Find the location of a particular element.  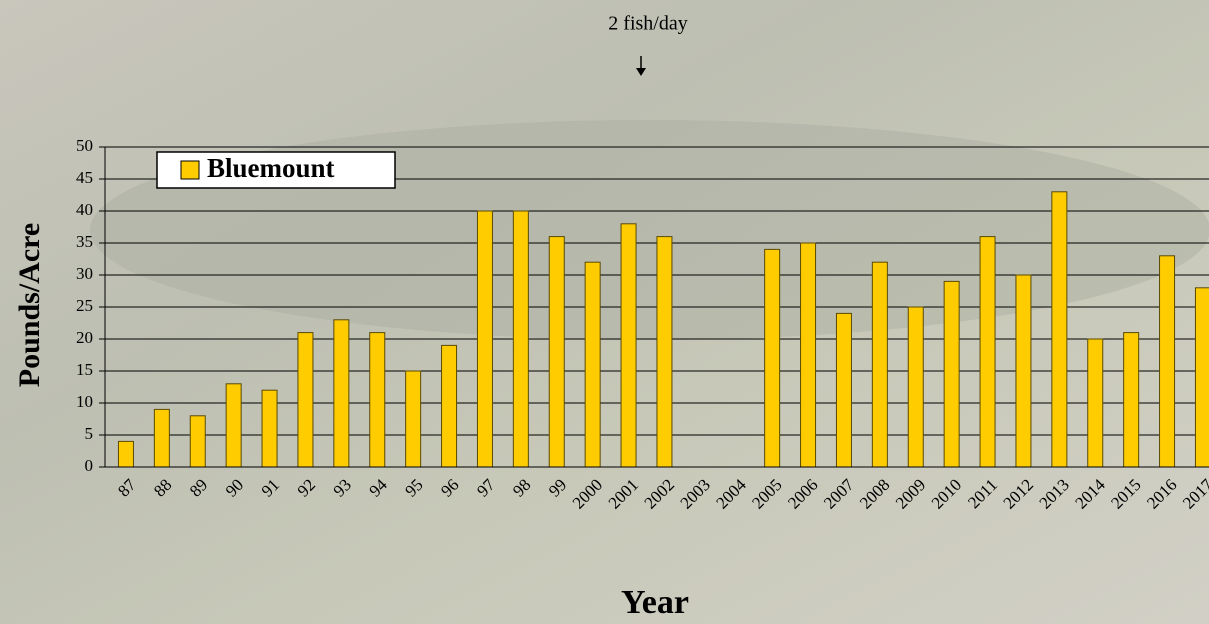

x-axis-label: Year is located at coordinates (655, 602).